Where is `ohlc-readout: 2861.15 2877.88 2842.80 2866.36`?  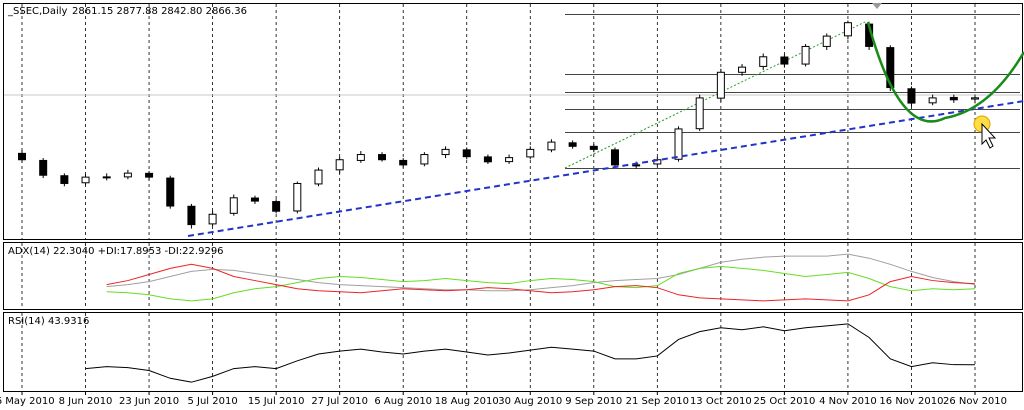 ohlc-readout: 2861.15 2877.88 2842.80 2866.36 is located at coordinates (159, 11).